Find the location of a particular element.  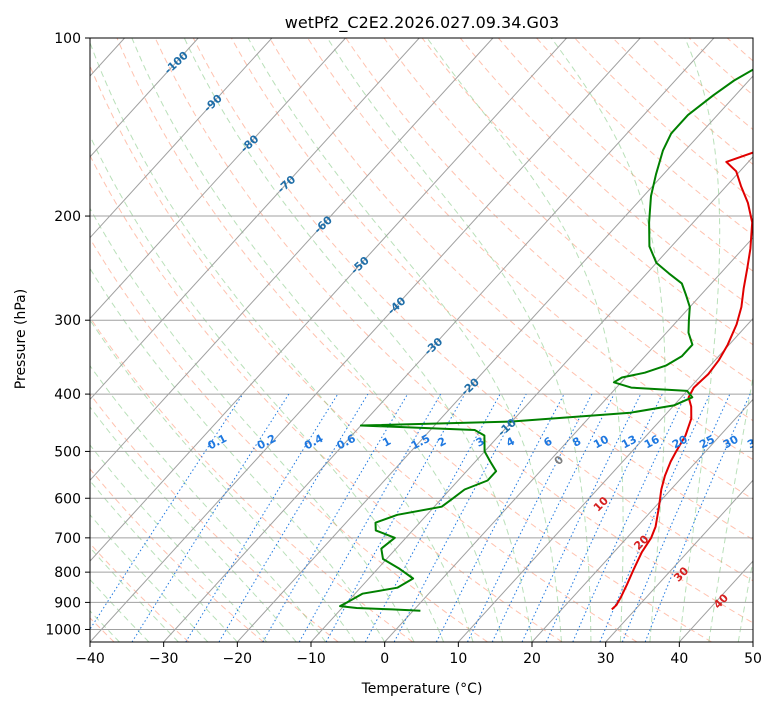

mixing-ratio-label: 1 is located at coordinates (386, 442).